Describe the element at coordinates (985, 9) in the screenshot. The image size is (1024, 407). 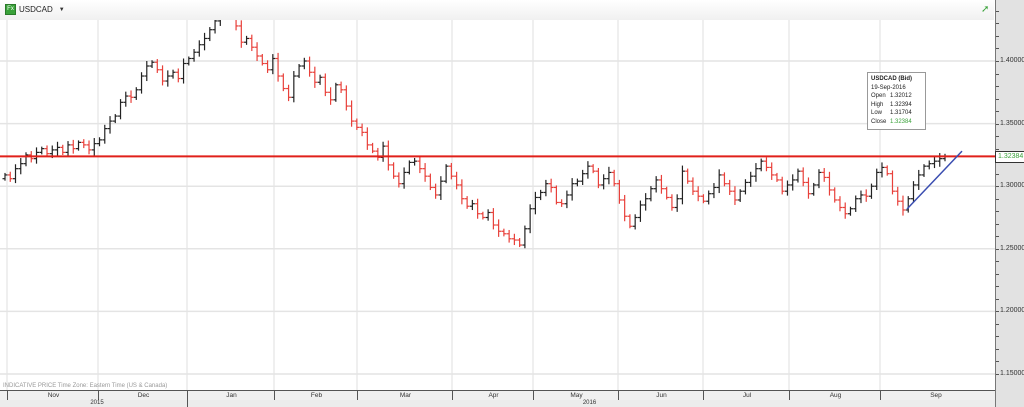
I see `trend-up-icon: ➚` at that location.